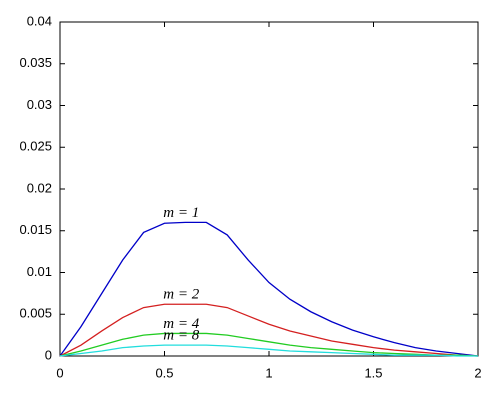 The image size is (500, 416). What do you see at coordinates (268, 372) in the screenshot?
I see `x-tick-label: 1` at bounding box center [268, 372].